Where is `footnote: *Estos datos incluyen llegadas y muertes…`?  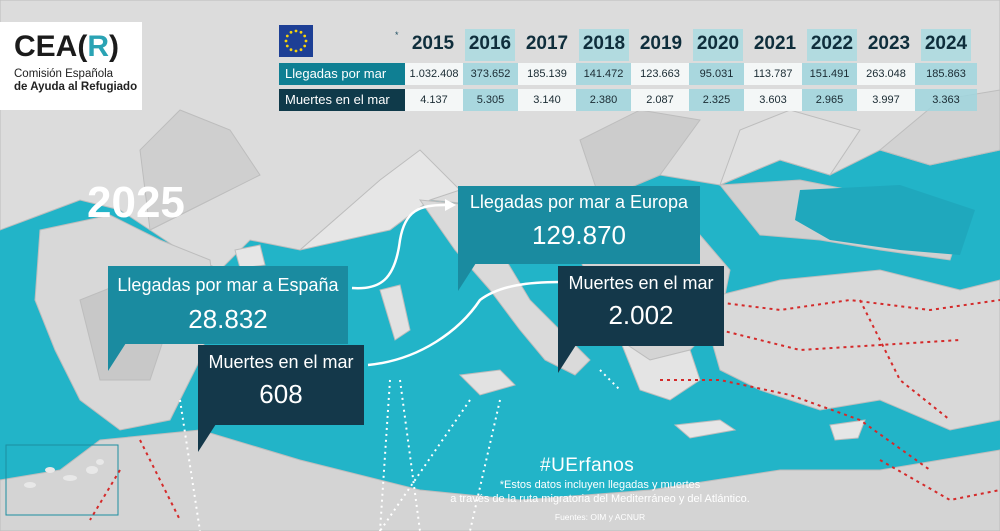 footnote: *Estos datos incluyen llegadas y muertes… is located at coordinates (600, 501).